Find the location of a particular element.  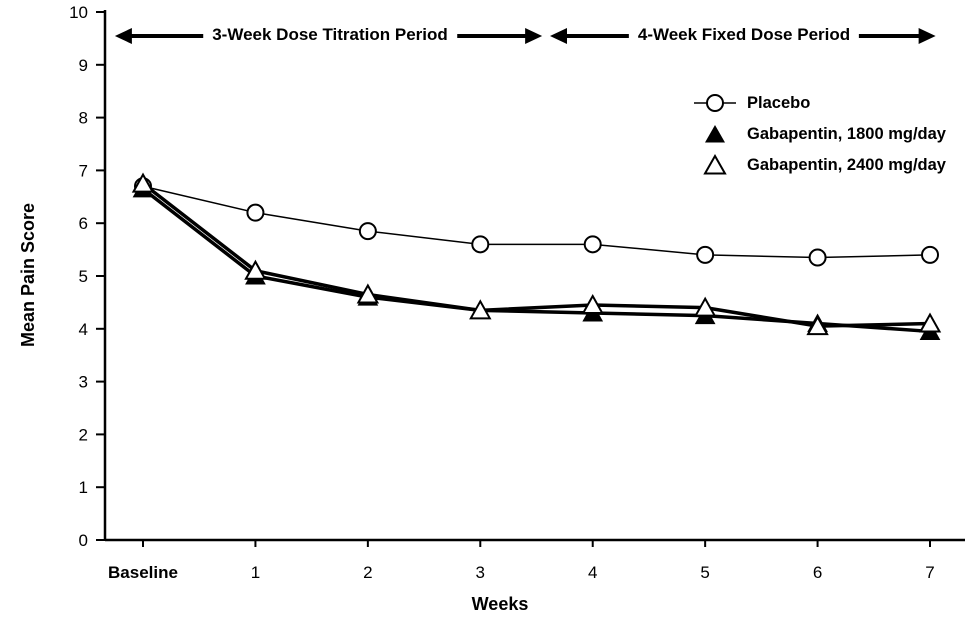

y-tick-label: 9 is located at coordinates (83, 65).